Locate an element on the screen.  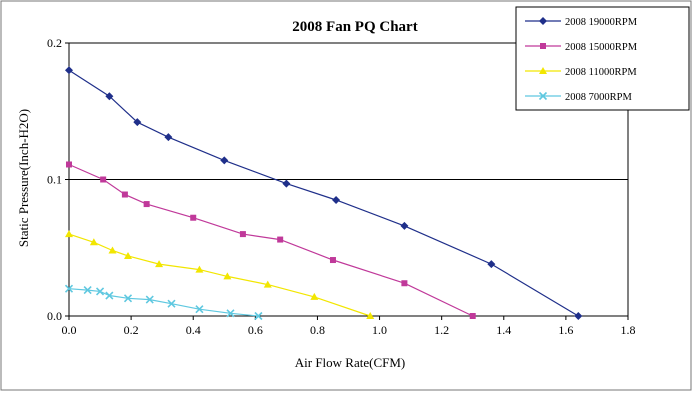
y-axis-label: Static Pressure(Inch-H2O) is located at coordinates (23, 178).